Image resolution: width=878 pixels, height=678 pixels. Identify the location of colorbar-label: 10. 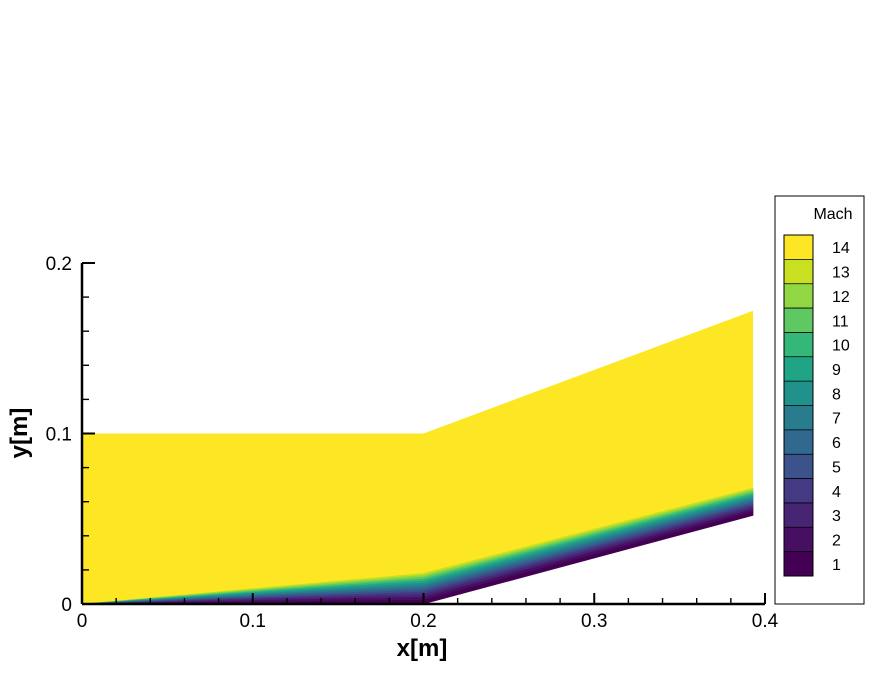
(841, 346).